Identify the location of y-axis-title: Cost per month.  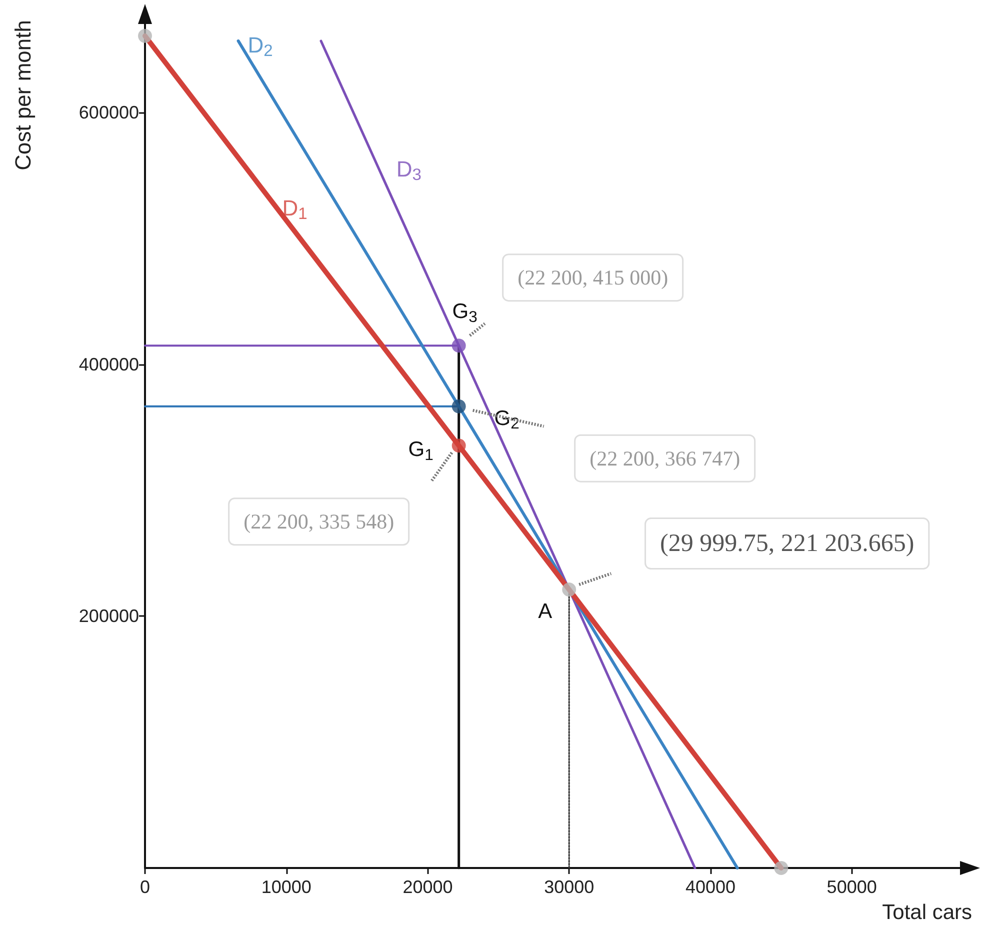
(23, 95).